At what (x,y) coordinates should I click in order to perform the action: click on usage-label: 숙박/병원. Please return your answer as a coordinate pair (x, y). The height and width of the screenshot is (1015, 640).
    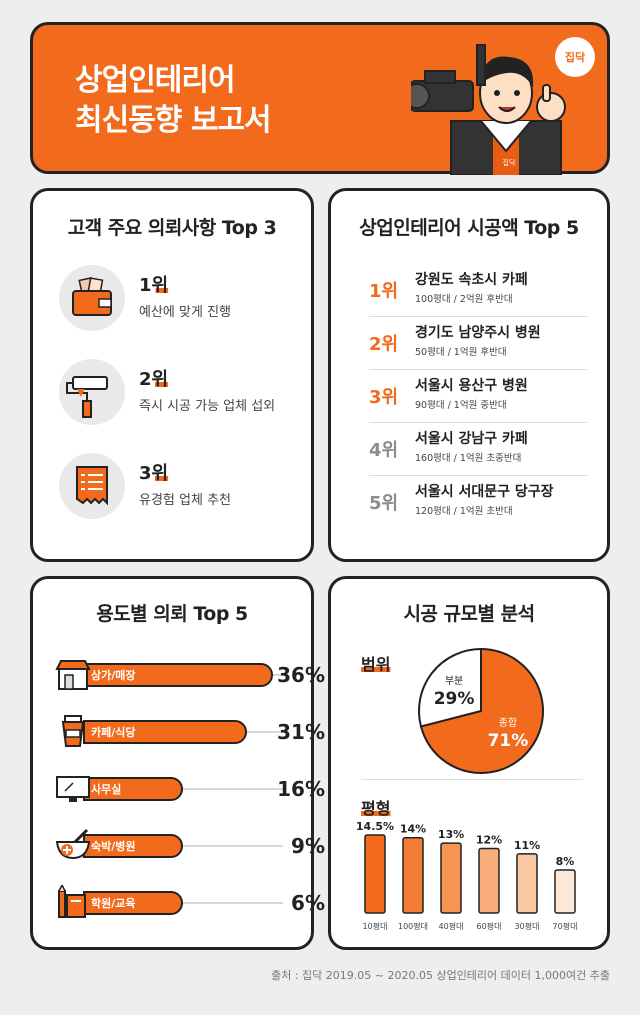
    Looking at the image, I should click on (113, 846).